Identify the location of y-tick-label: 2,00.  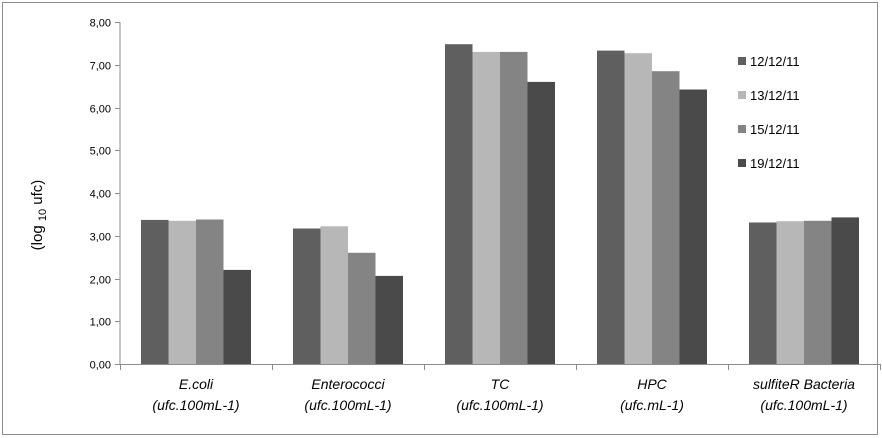
(100, 281).